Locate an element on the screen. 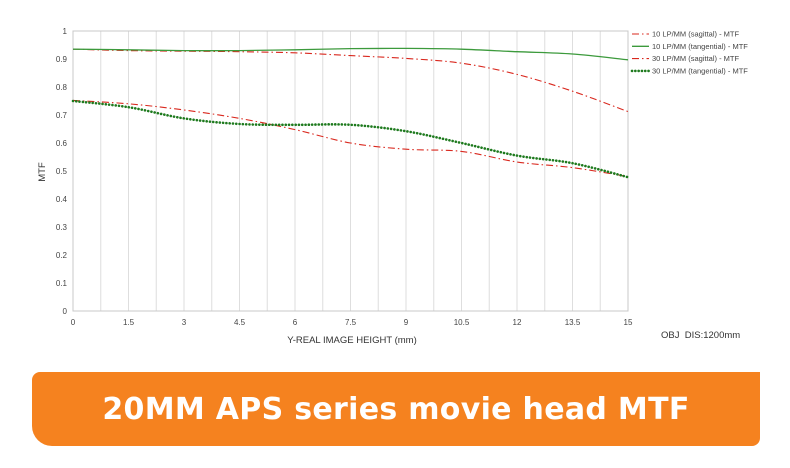 This screenshot has height=468, width=790. y-tick-label: 0.2 is located at coordinates (62, 255).